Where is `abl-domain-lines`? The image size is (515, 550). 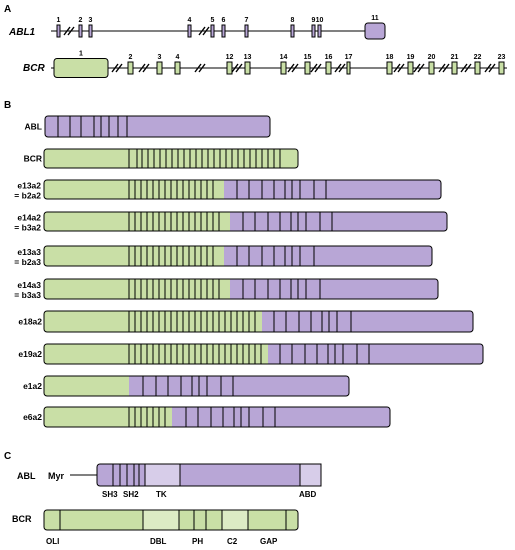 abl-domain-lines is located at coordinates (129, 475).